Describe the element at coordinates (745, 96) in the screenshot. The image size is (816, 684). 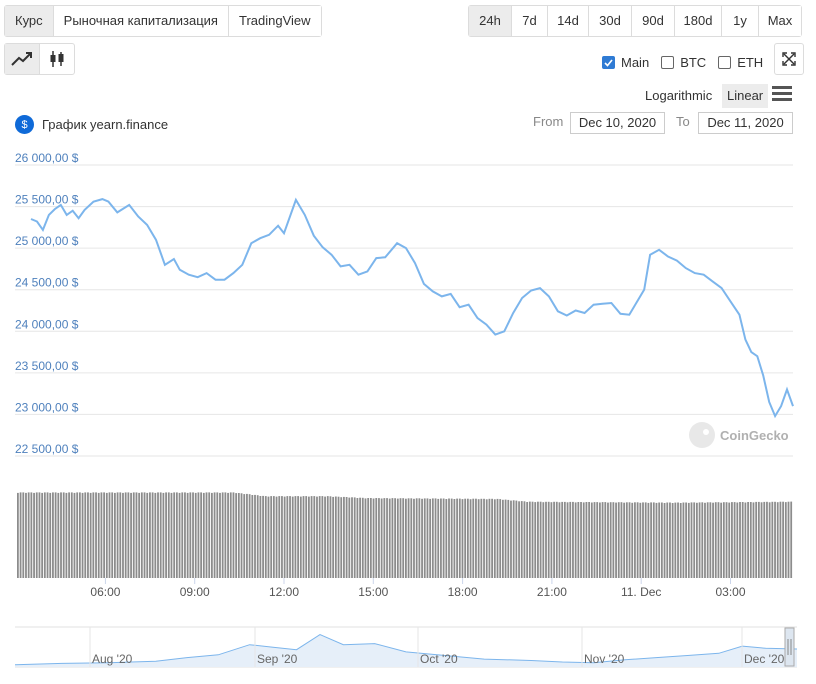
I see `linear-scale-button: Linear` at that location.